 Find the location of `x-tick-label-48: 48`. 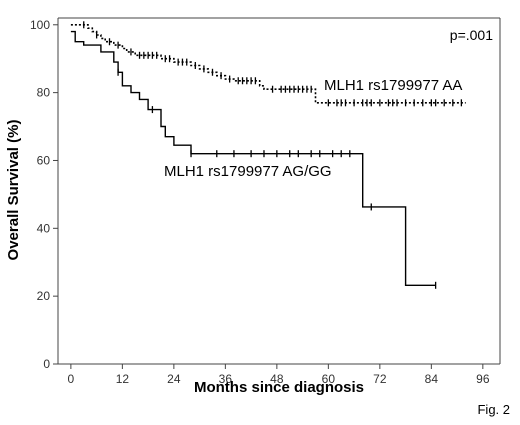

x-tick-label-48: 48 is located at coordinates (277, 379).